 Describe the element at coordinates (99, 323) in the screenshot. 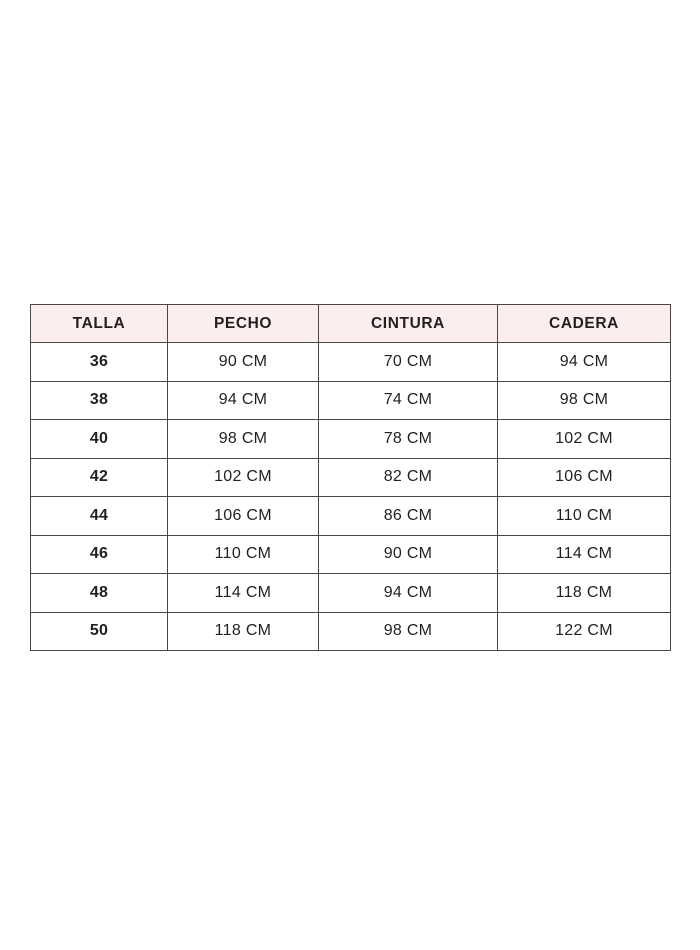

I see `column-header-talla: TALLA` at that location.